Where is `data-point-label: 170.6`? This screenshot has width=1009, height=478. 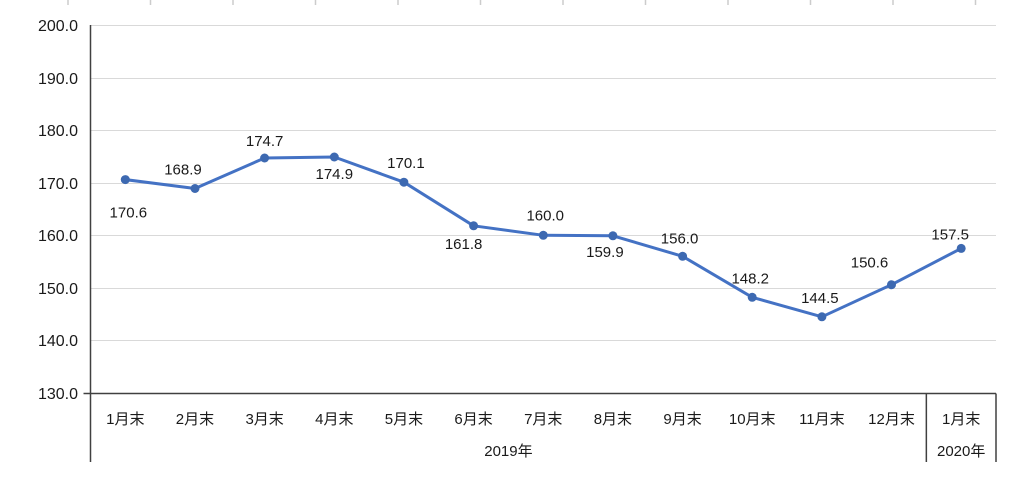
data-point-label: 170.6 is located at coordinates (129, 213).